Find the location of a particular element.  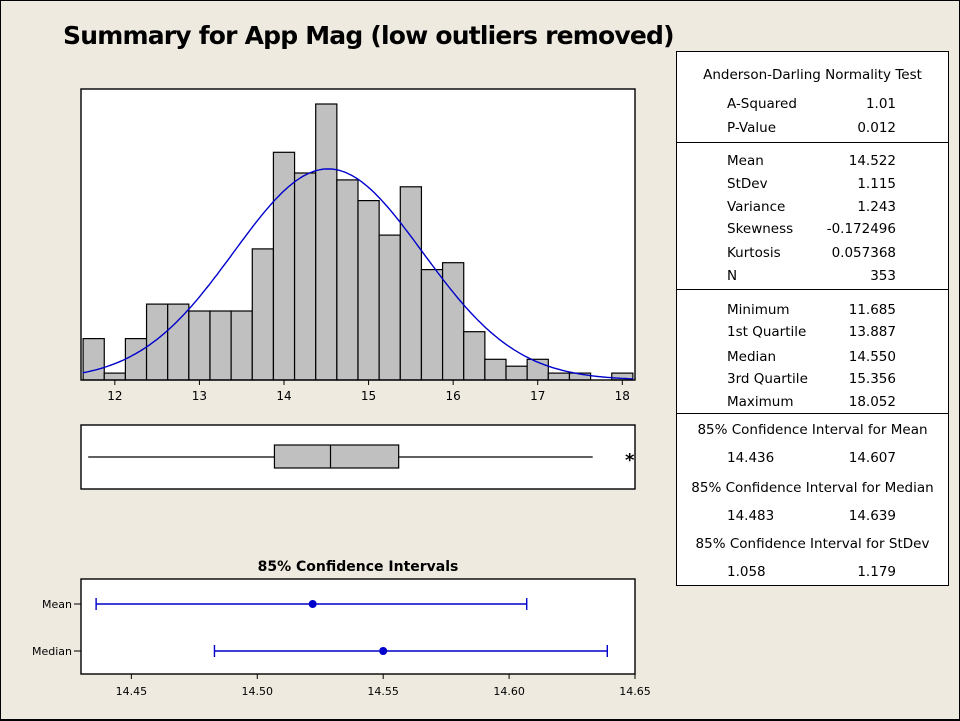

stat-value: 11.685 is located at coordinates (872, 310).